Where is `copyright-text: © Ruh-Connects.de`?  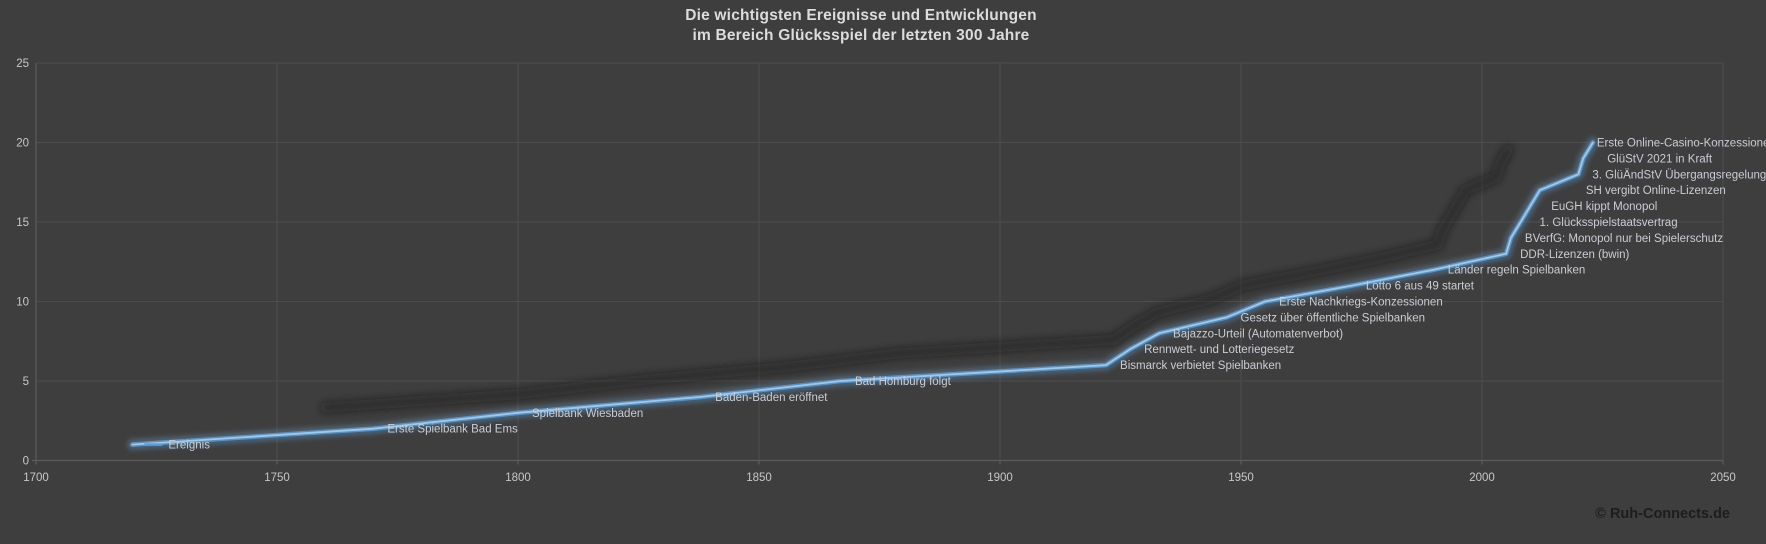 copyright-text: © Ruh-Connects.de is located at coordinates (1662, 514).